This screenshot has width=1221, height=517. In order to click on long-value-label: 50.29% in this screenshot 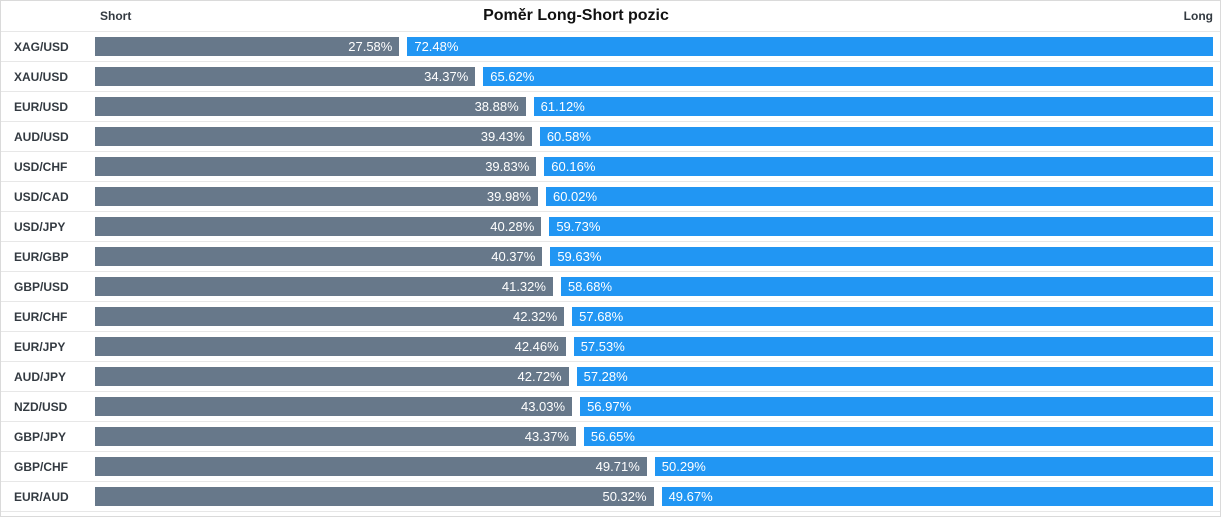, I will do `click(683, 466)`.